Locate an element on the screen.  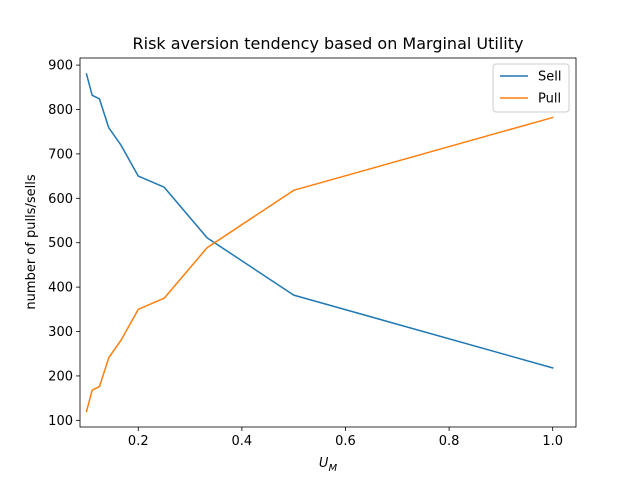
legend: Sell Pull is located at coordinates (531, 88).